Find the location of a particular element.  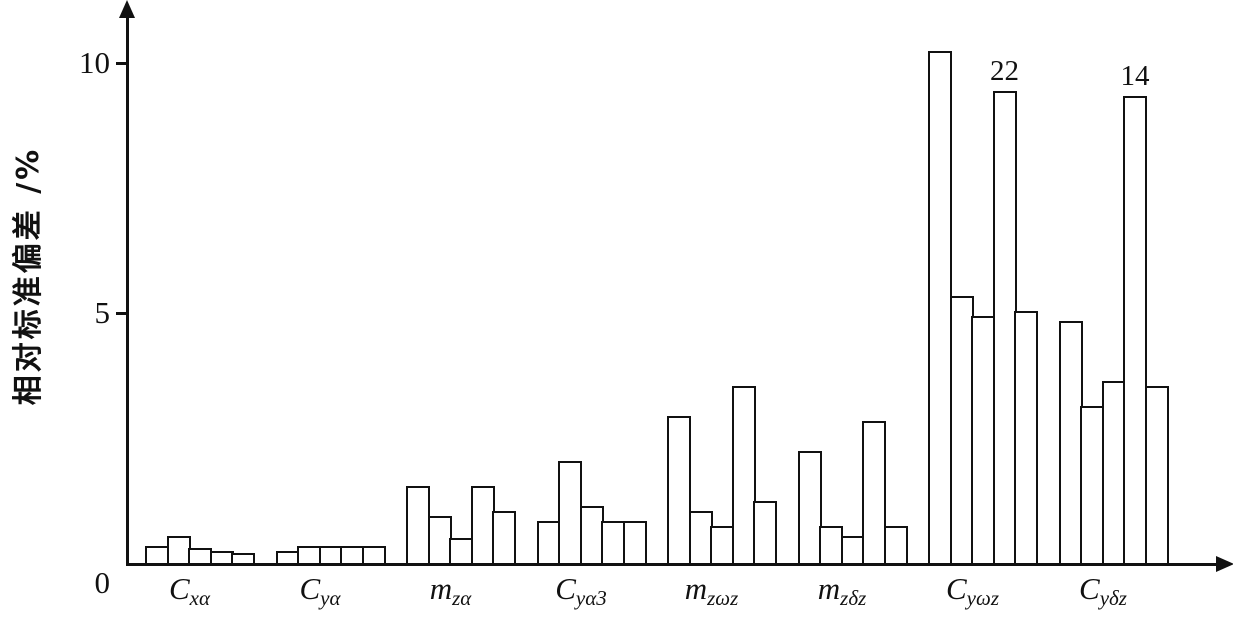

x-tick-label-subscript: xα is located at coordinates (200, 598).